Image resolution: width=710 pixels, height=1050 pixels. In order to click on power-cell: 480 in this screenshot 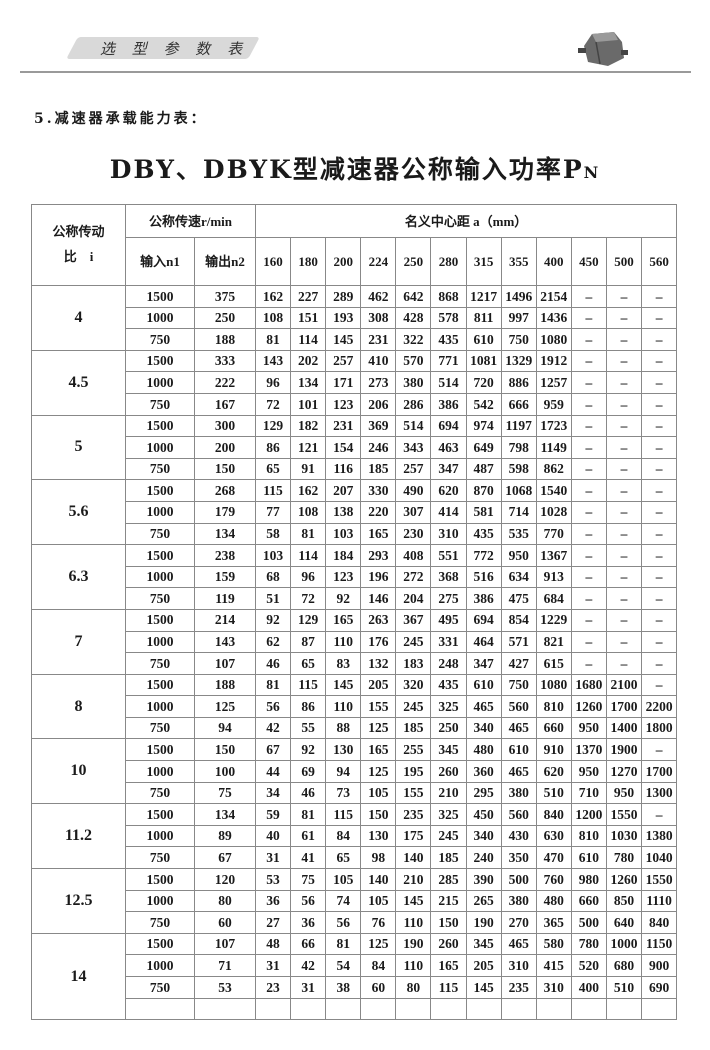, I will do `click(553, 901)`.